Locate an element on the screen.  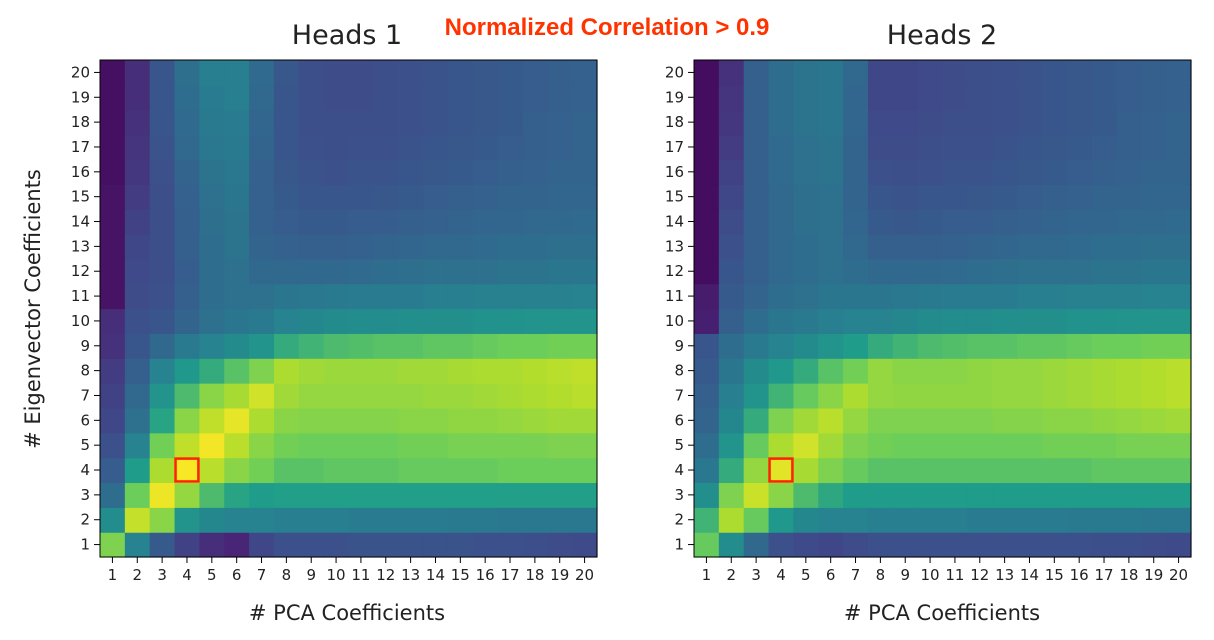
y-tick-label: 4 is located at coordinates (679, 470).